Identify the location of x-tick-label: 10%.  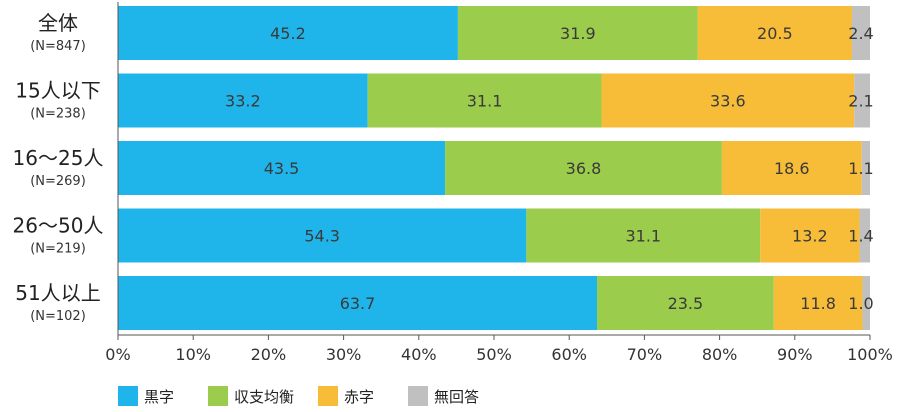
(193, 354).